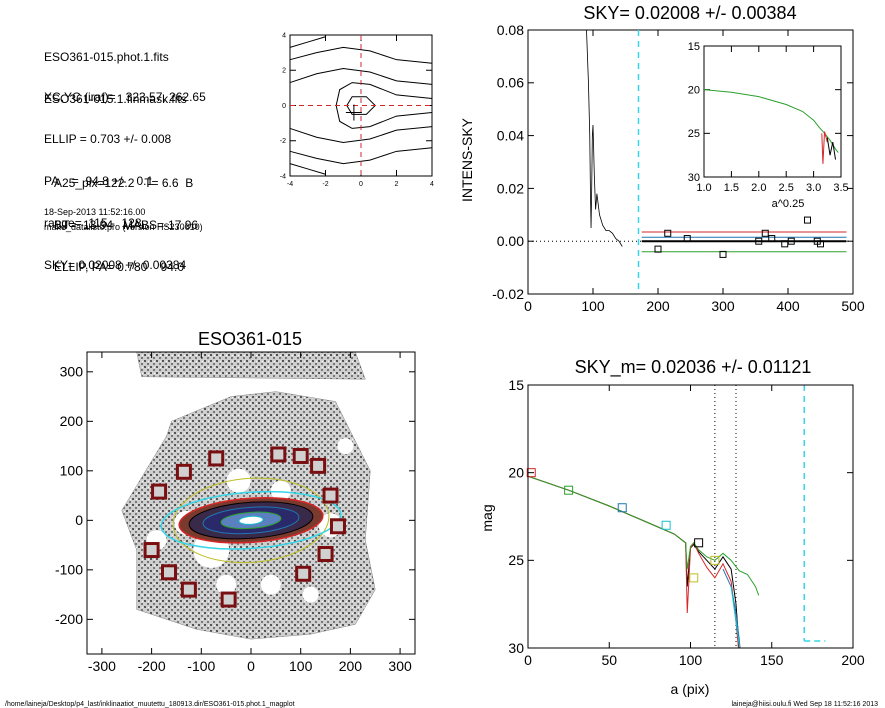  What do you see at coordinates (400, 666) in the screenshot?
I see `galaxy-axis-xtick-label: 300` at bounding box center [400, 666].